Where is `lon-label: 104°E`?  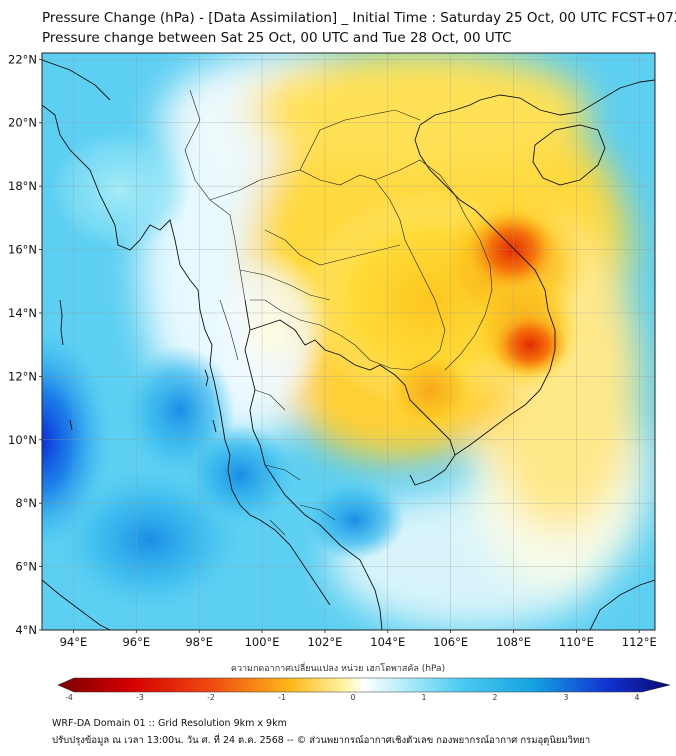
lon-label: 104°E is located at coordinates (387, 642).